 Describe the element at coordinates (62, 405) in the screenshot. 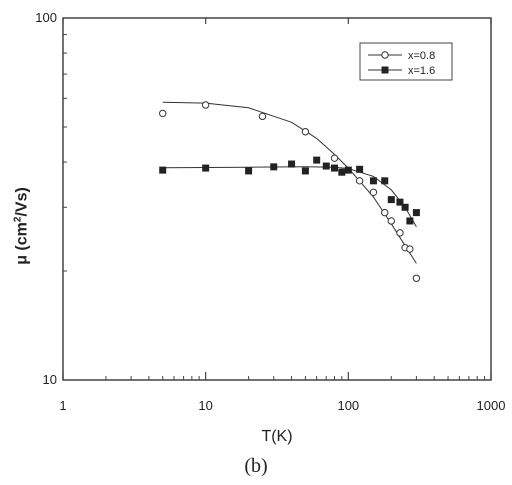

I see `x-tick-label: 1` at that location.